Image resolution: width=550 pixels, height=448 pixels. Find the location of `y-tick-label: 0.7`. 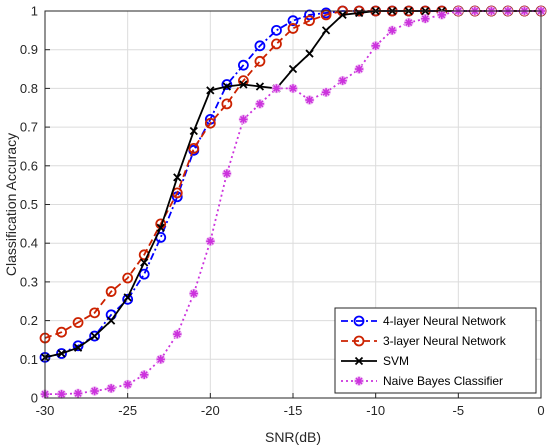

y-tick-label: 0.7 is located at coordinates (29, 127).